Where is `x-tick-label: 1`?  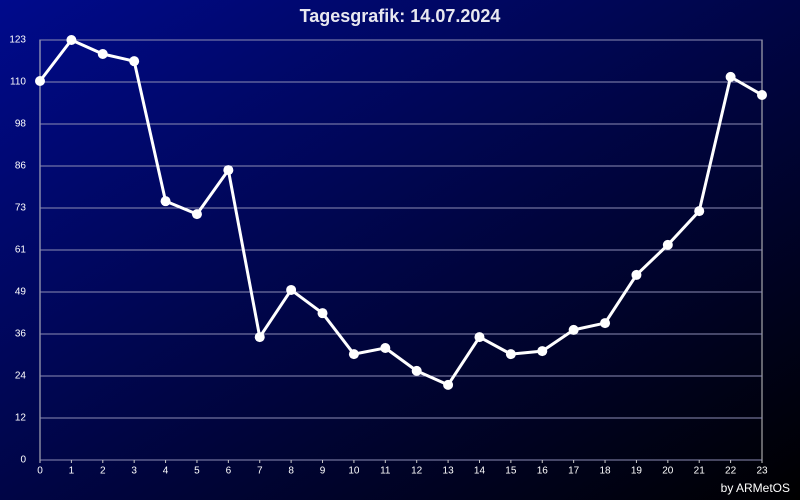 x-tick-label: 1 is located at coordinates (72, 471).